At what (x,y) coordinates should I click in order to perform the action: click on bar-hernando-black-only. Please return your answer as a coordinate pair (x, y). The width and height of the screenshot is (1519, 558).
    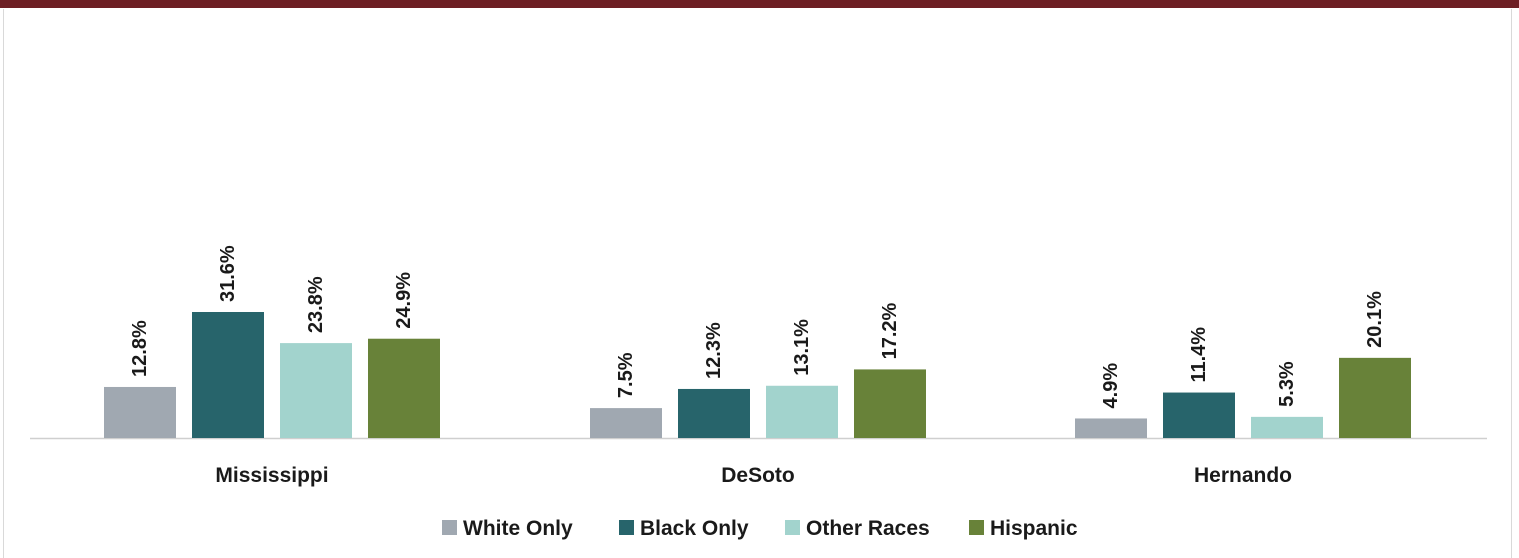
    Looking at the image, I should click on (1199, 415).